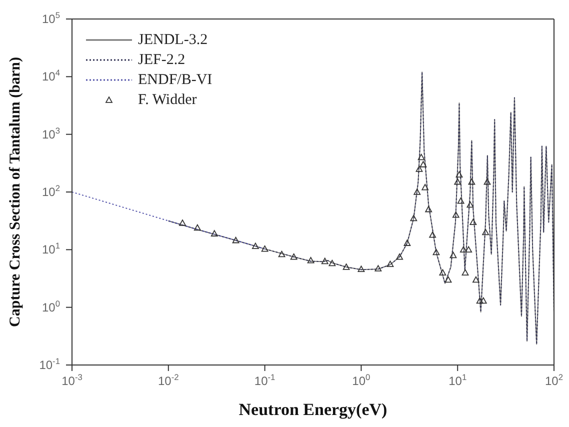 The image size is (569, 427). Describe the element at coordinates (15, 192) in the screenshot. I see `y-axis-title: Capture Cross Section of Tantalum (barn)` at that location.